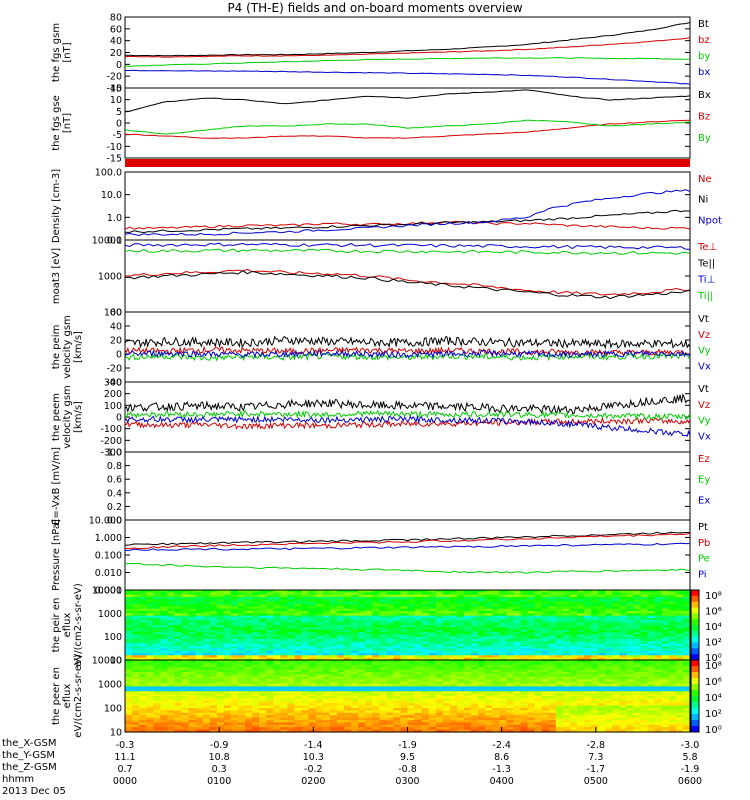 The height and width of the screenshot is (800, 750). I want to click on y-tick-label: 0.100, so click(108, 556).